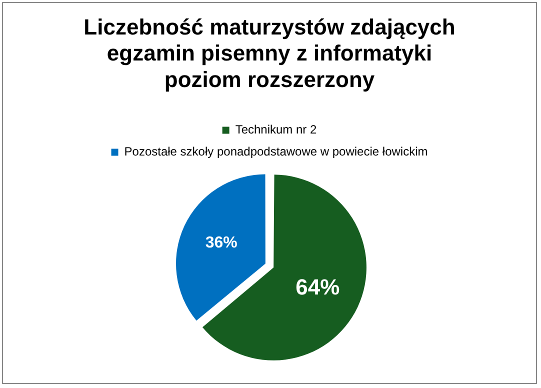 Image resolution: width=541 pixels, height=388 pixels. I want to click on legend-label: Technikum nr 2, so click(276, 129).